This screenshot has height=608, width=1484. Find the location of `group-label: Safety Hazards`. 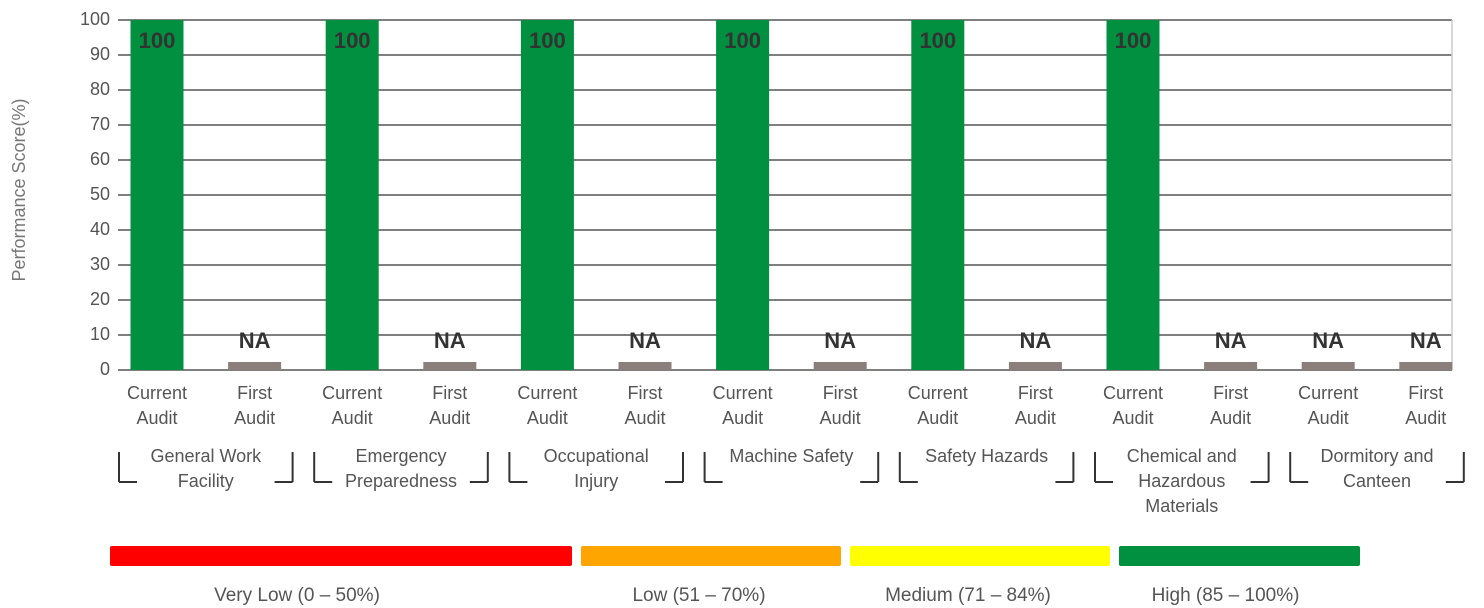

group-label: Safety Hazards is located at coordinates (987, 456).